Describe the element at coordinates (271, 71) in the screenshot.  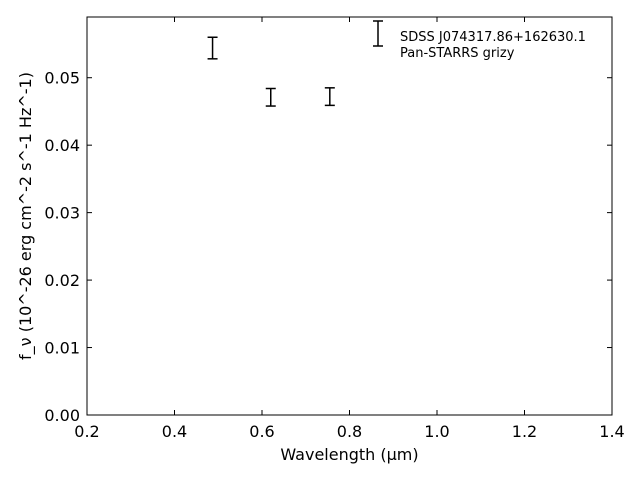
I see `data-series` at that location.